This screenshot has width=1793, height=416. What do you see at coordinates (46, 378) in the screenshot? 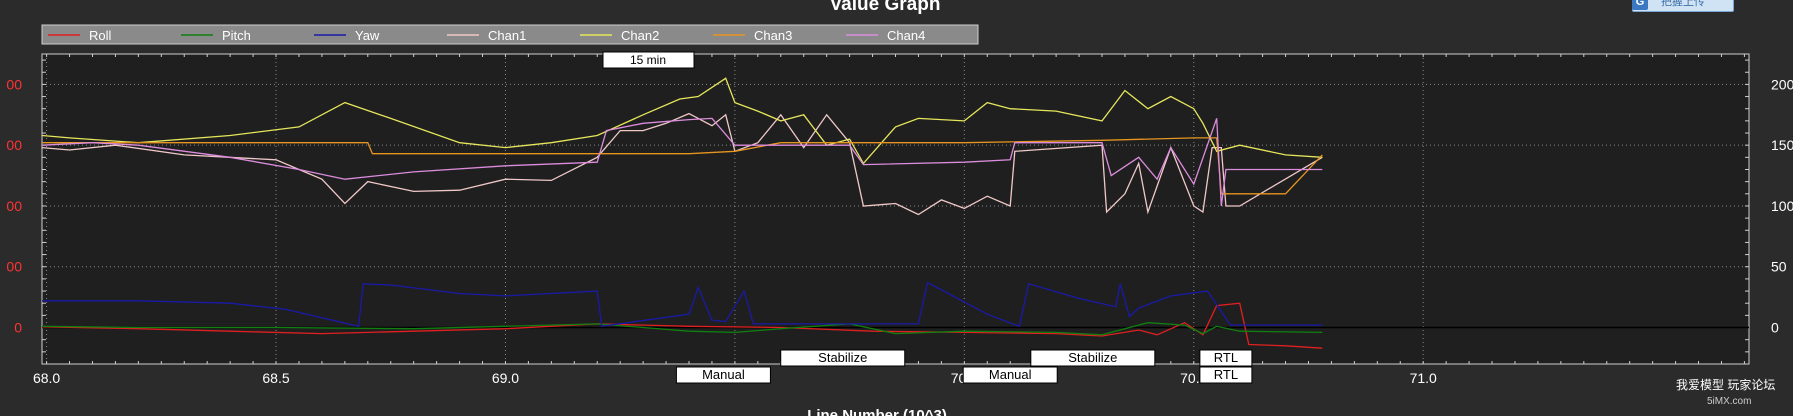
I see `x-tick-label: 68.0` at bounding box center [46, 378].